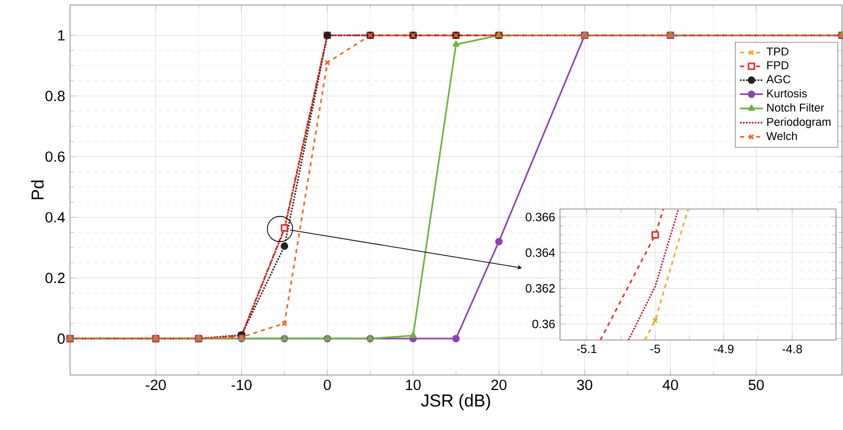 The image size is (843, 430). I want to click on y-tick-label: 0.2, so click(55, 278).